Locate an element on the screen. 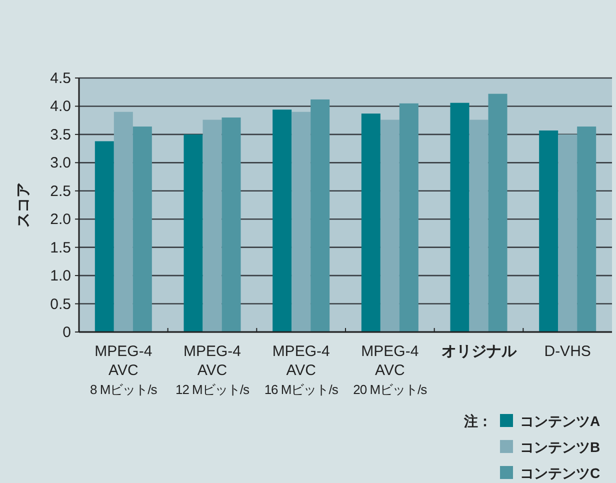  y-tick-label: 4.5 is located at coordinates (60, 78).